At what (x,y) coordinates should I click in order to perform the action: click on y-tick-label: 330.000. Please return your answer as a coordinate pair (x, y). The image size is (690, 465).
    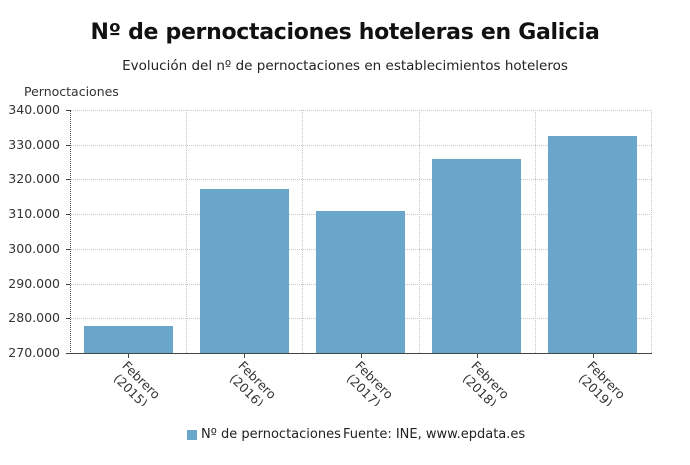
    Looking at the image, I should click on (34, 144).